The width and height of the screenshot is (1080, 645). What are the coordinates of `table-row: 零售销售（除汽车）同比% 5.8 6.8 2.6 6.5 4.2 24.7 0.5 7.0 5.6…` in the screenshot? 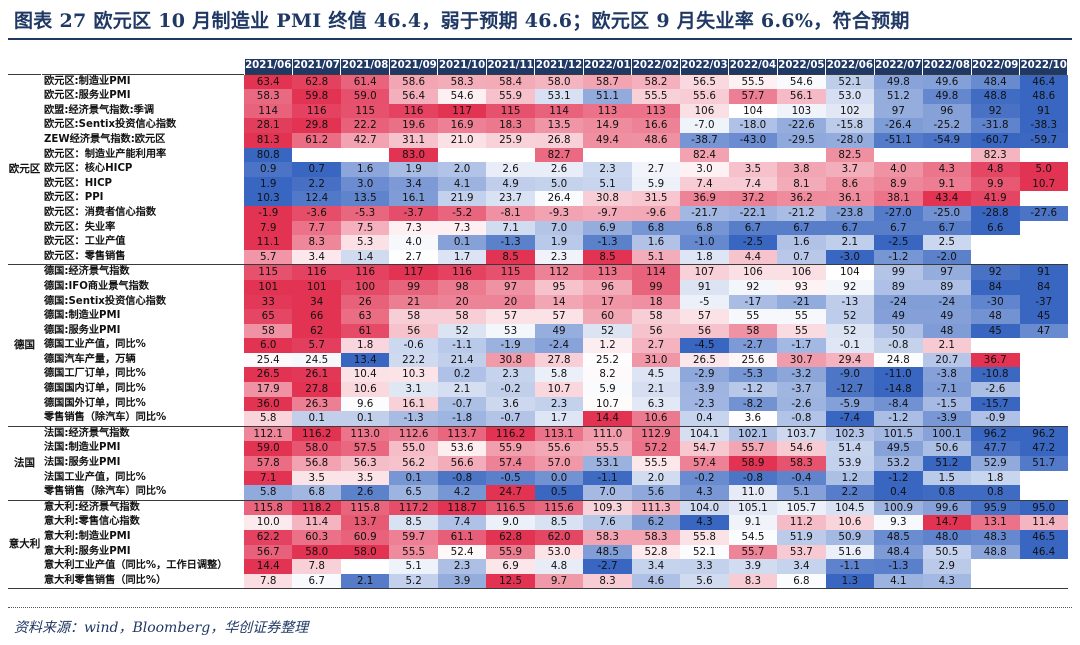 It's located at (538, 493).